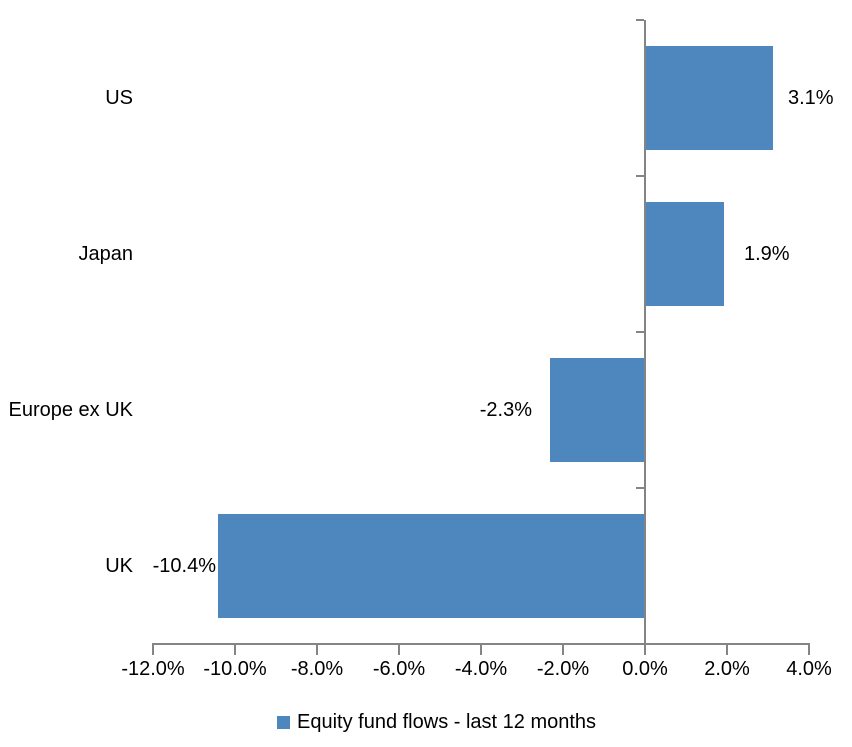 The height and width of the screenshot is (747, 852). Describe the element at coordinates (481, 644) in the screenshot. I see `x-axis-line` at that location.